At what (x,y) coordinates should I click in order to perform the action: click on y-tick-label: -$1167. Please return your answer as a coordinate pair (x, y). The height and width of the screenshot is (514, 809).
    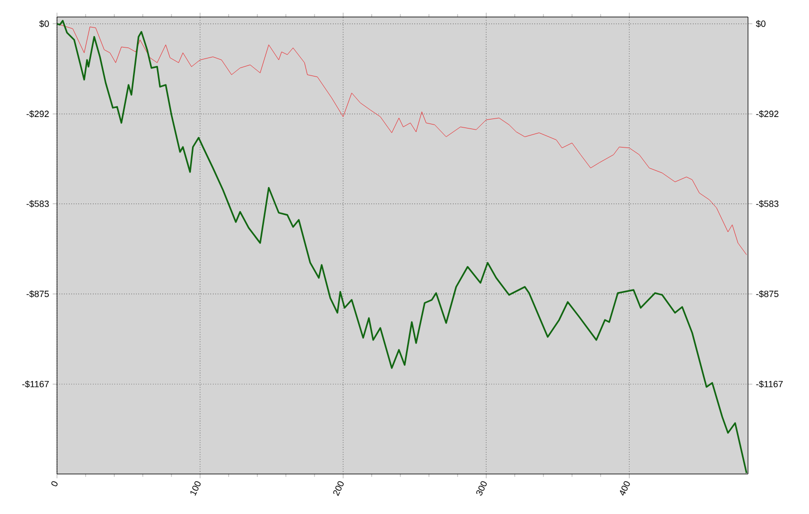
    Looking at the image, I should click on (35, 384).